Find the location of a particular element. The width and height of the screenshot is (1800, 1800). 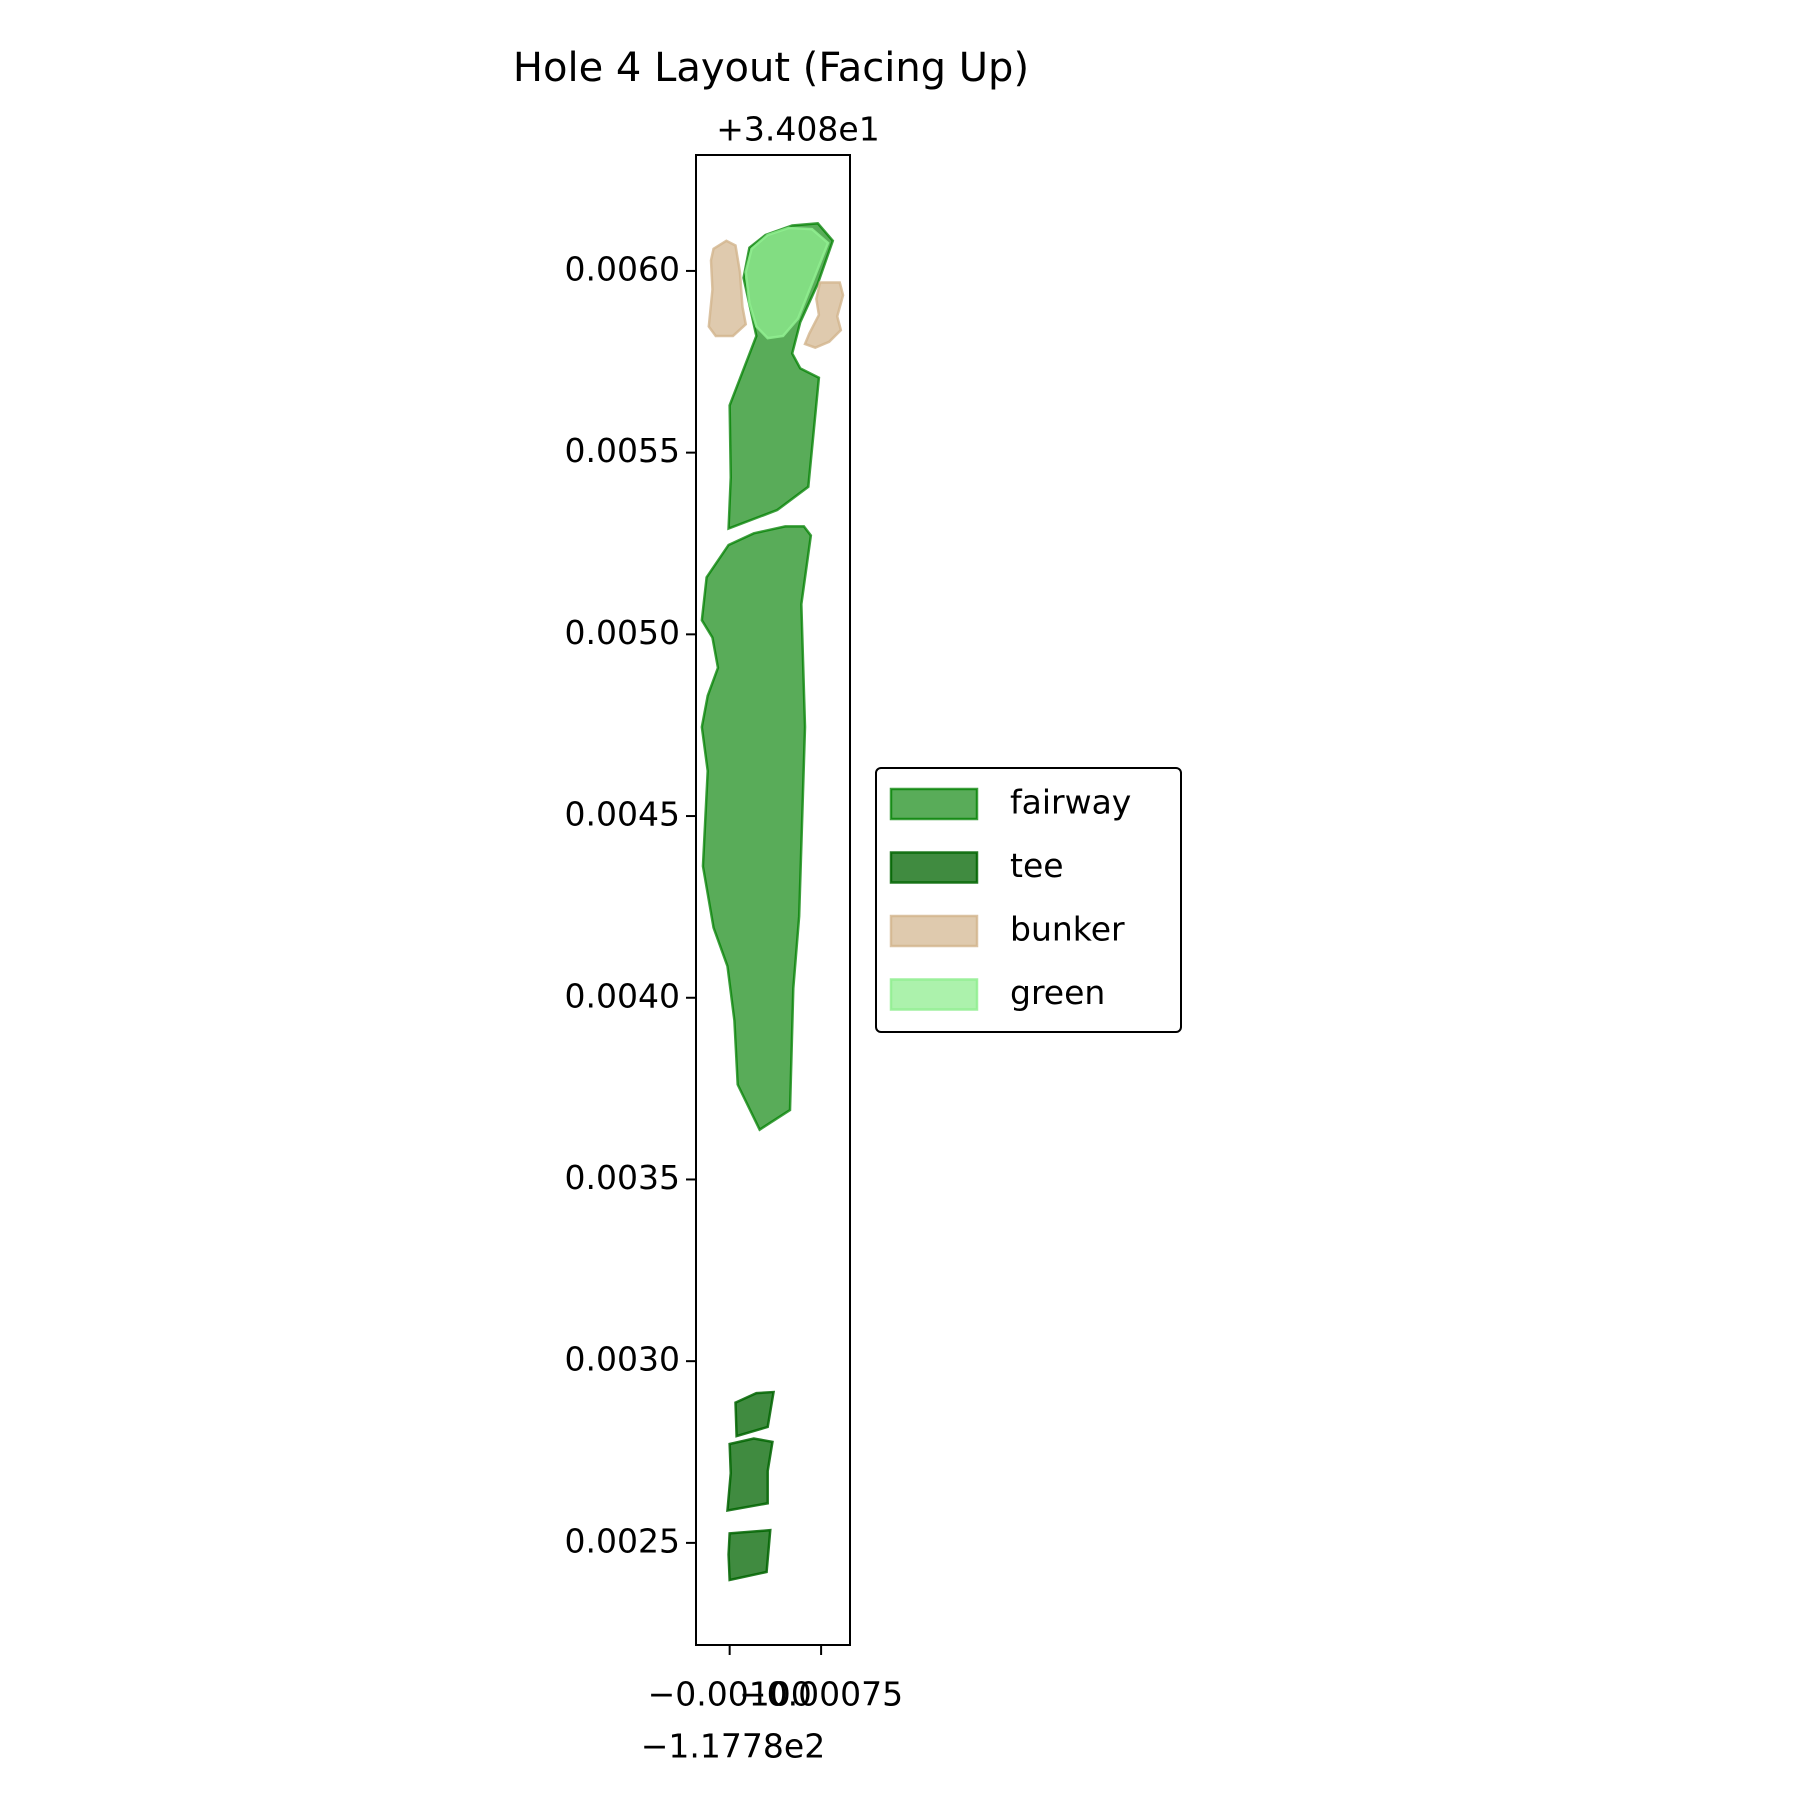

legend-box is located at coordinates (1028, 900).